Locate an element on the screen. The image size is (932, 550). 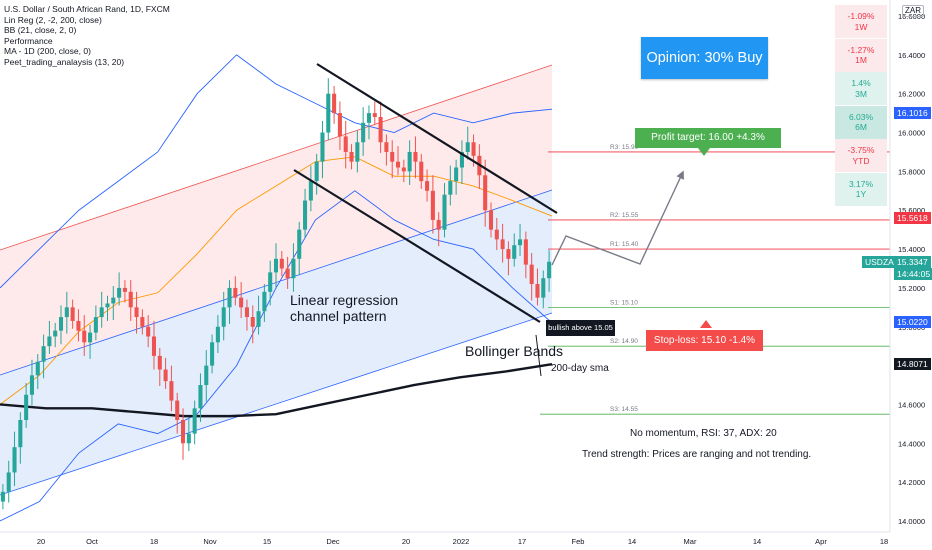
performance-cell: -1.09% 1W is located at coordinates (861, 21).